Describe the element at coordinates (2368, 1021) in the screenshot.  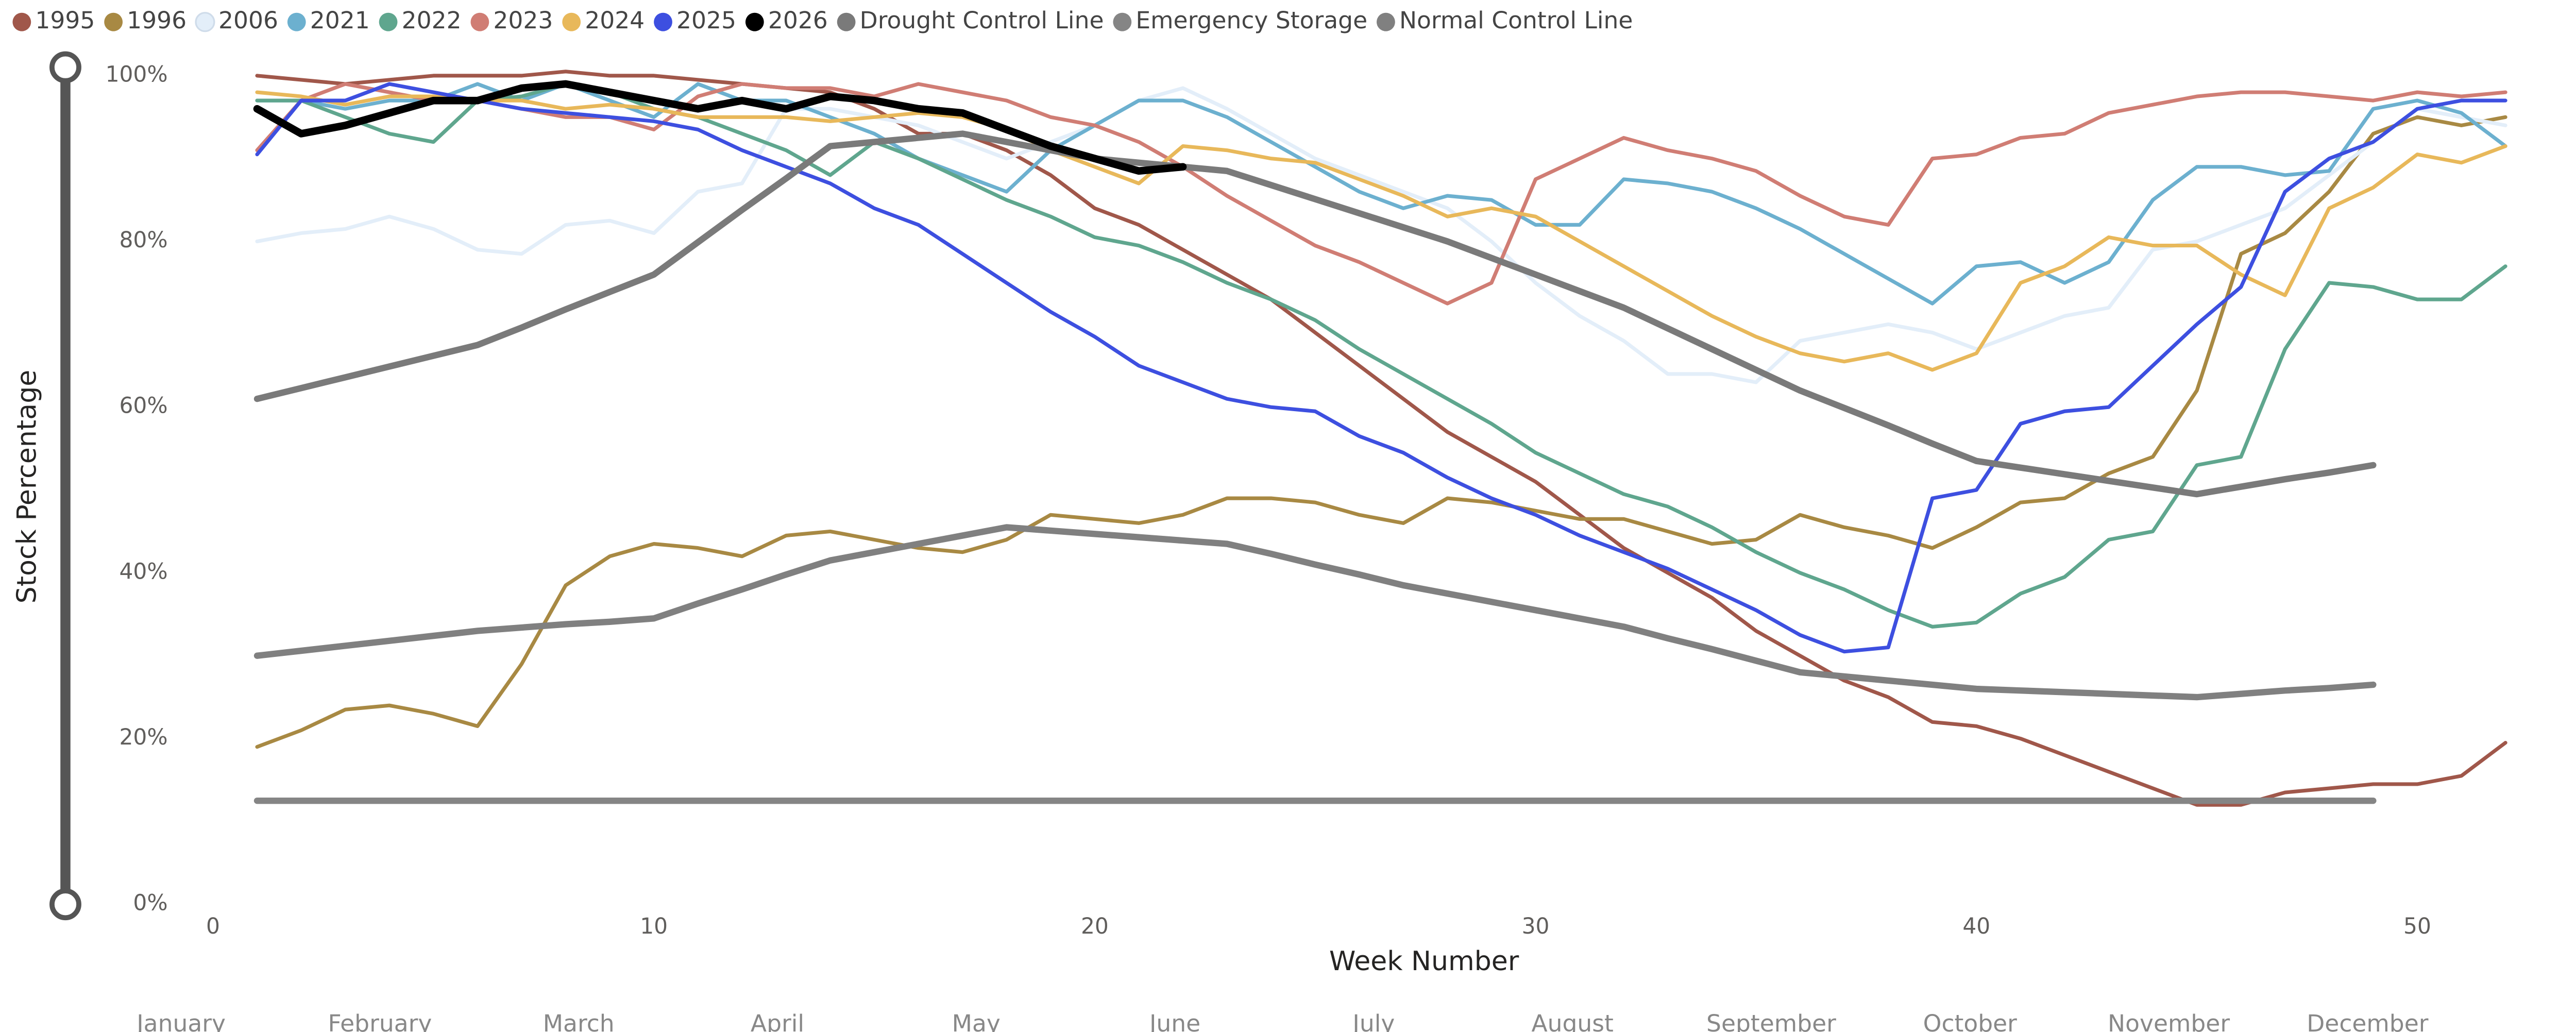
I see `month-label: December` at that location.